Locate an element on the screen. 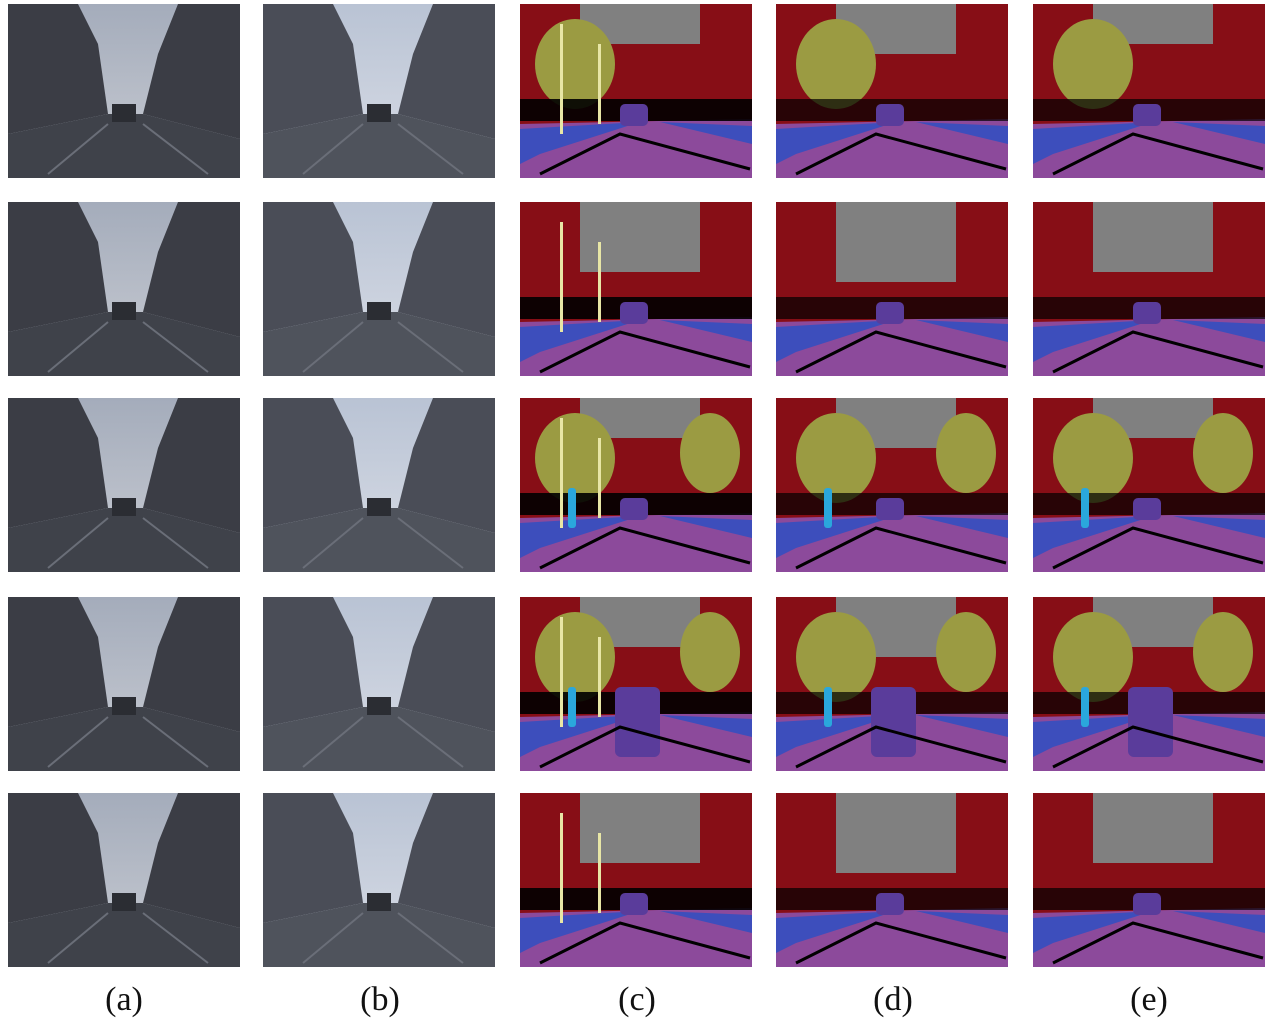 The height and width of the screenshot is (1023, 1271). tile-row4-c is located at coordinates (636, 684).